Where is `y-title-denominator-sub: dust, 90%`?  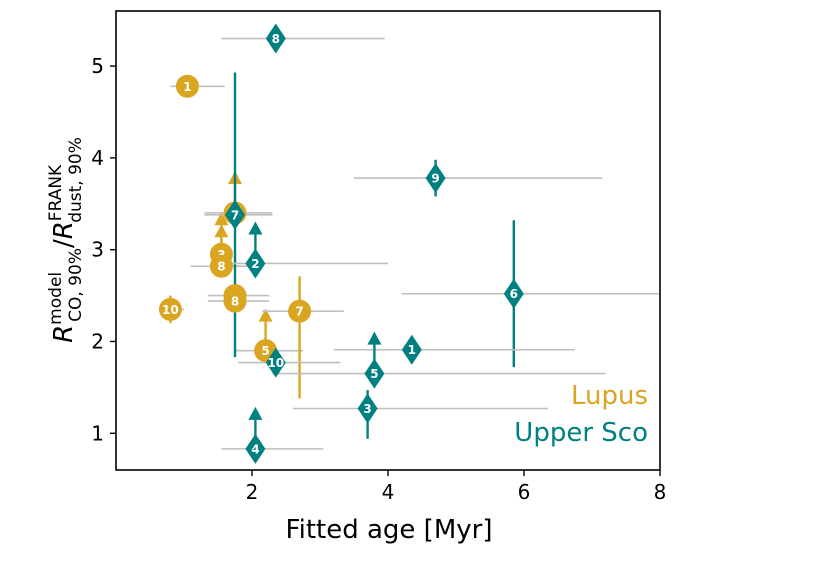
y-title-denominator-sub: dust, 90% is located at coordinates (76, 180).